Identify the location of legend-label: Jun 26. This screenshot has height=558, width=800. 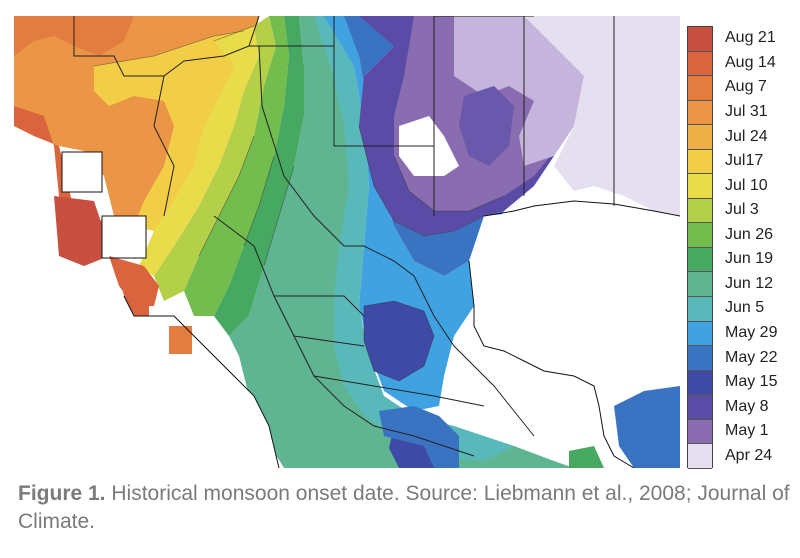
(749, 234).